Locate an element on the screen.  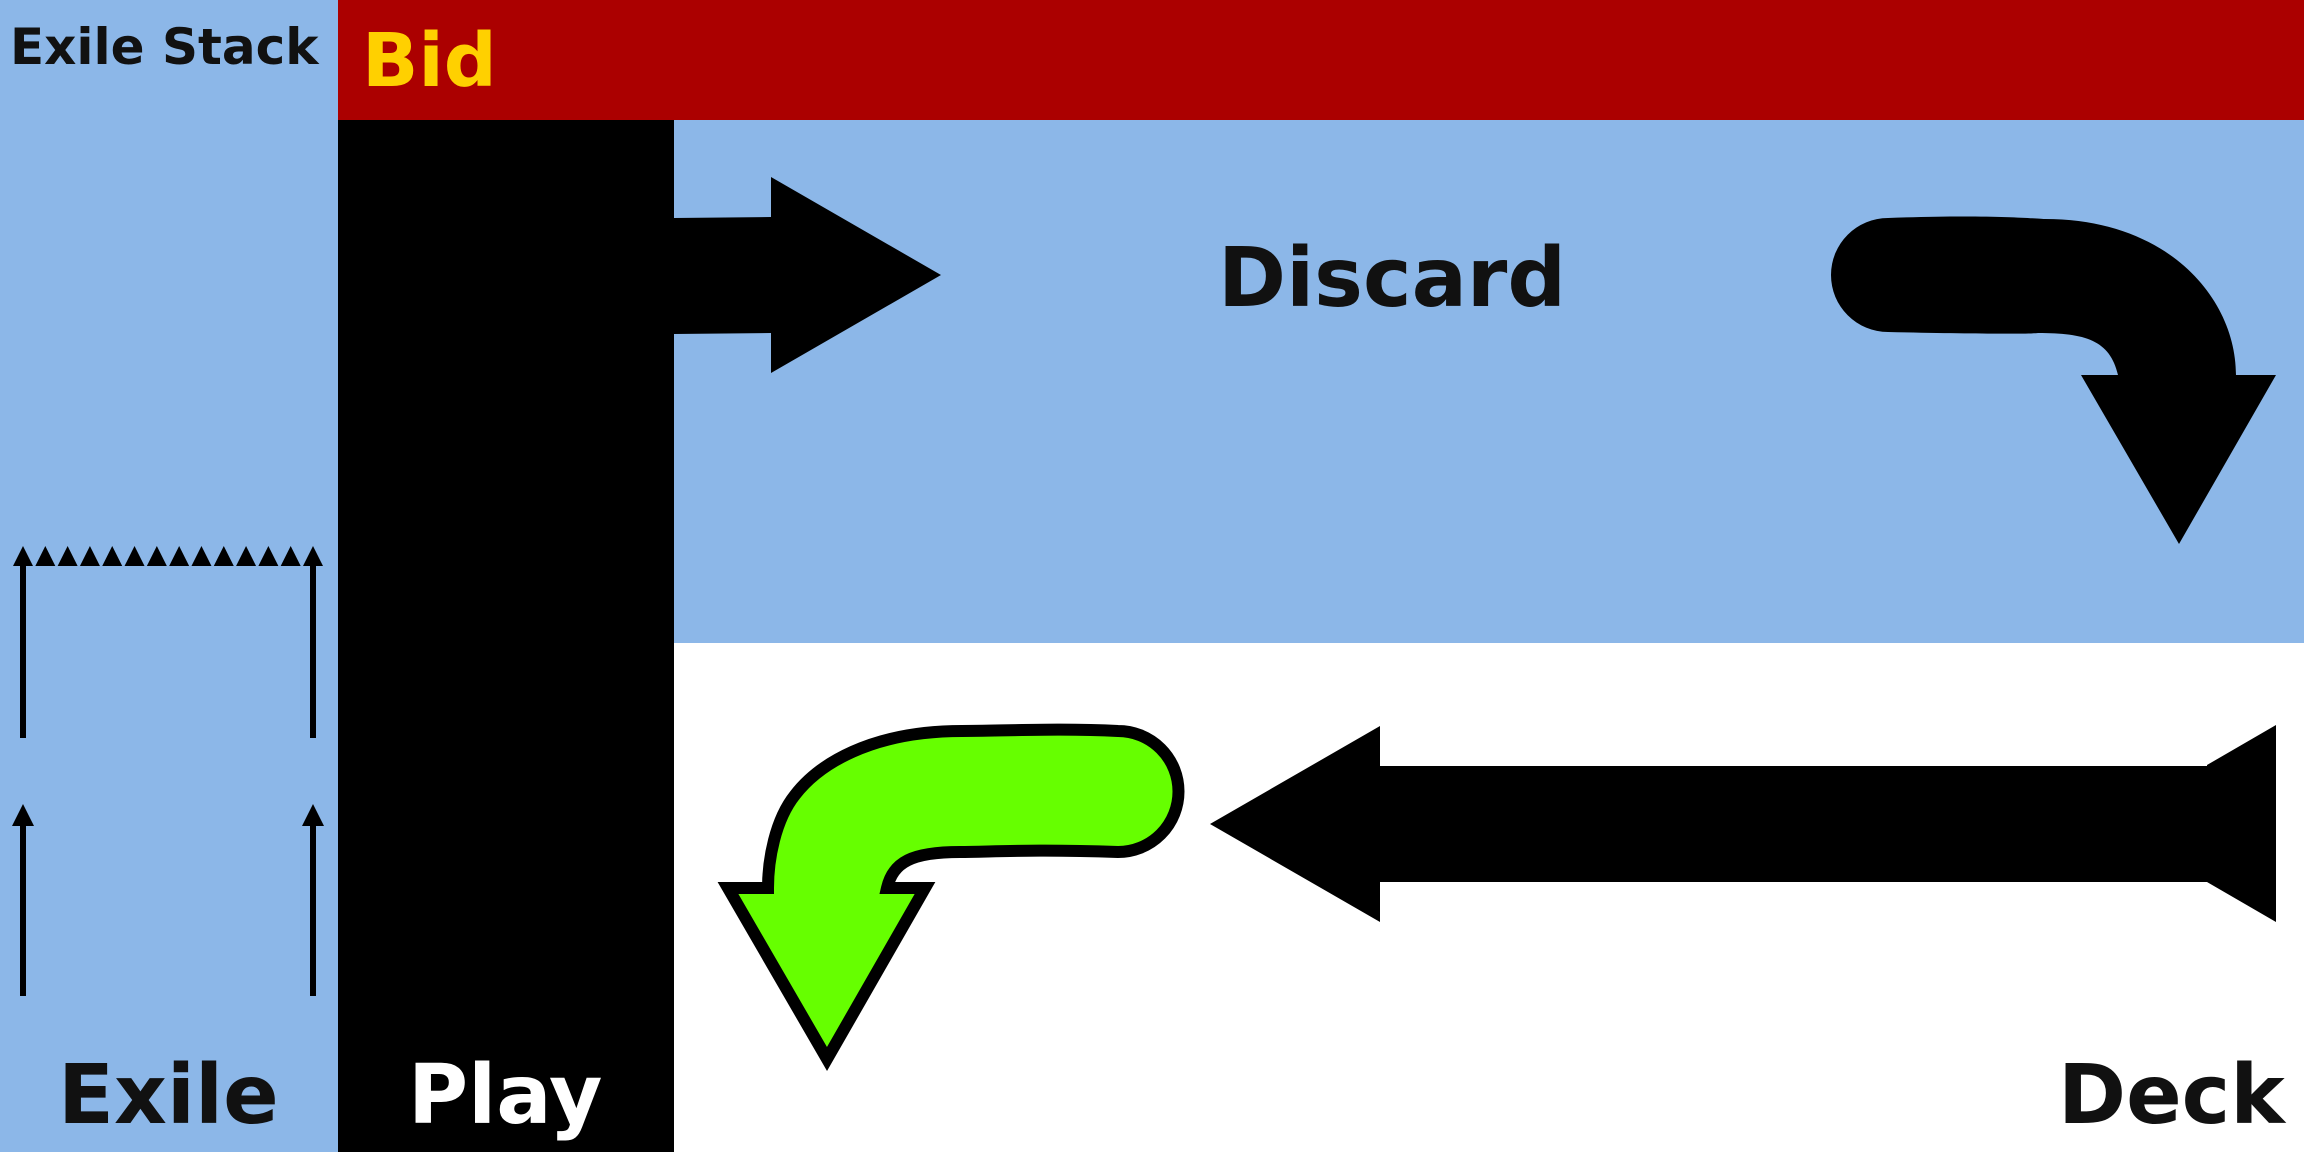
deck-label: Deck is located at coordinates (2171, 1096).